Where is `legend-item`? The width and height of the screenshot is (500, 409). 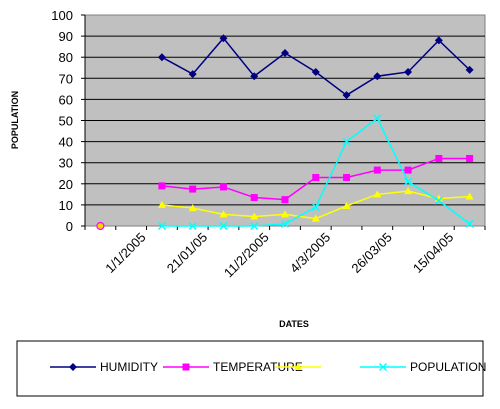
legend-item is located at coordinates (298, 366).